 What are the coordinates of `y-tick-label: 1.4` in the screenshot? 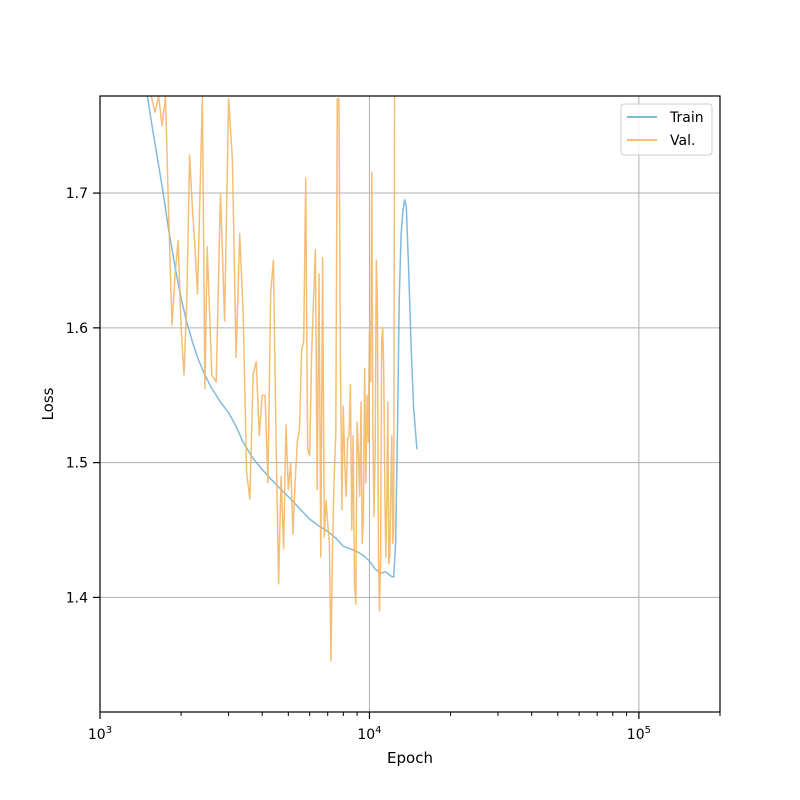 It's located at (77, 598).